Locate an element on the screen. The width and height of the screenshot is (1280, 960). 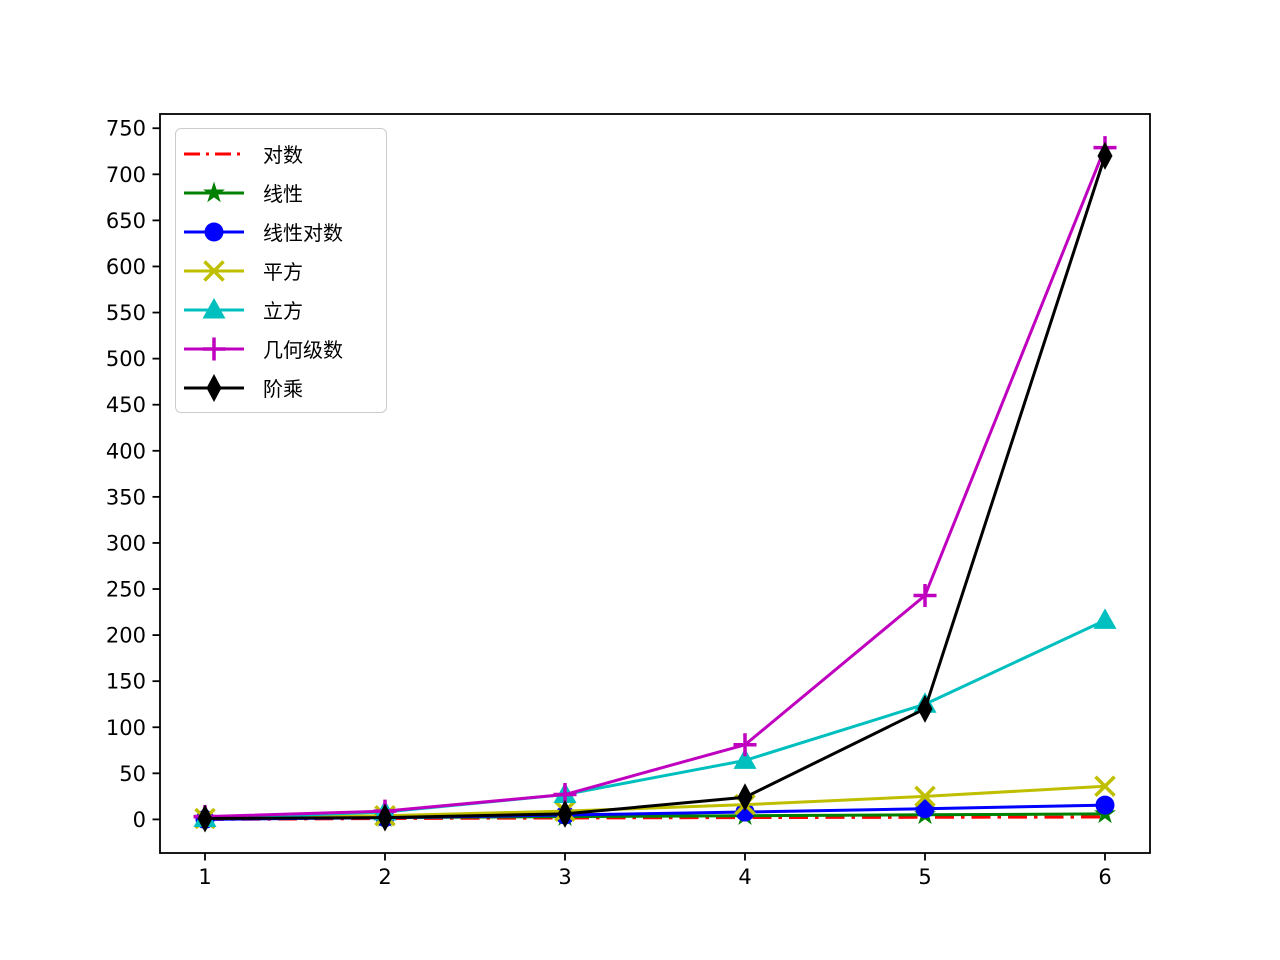
series-4-line is located at coordinates (655, 719).